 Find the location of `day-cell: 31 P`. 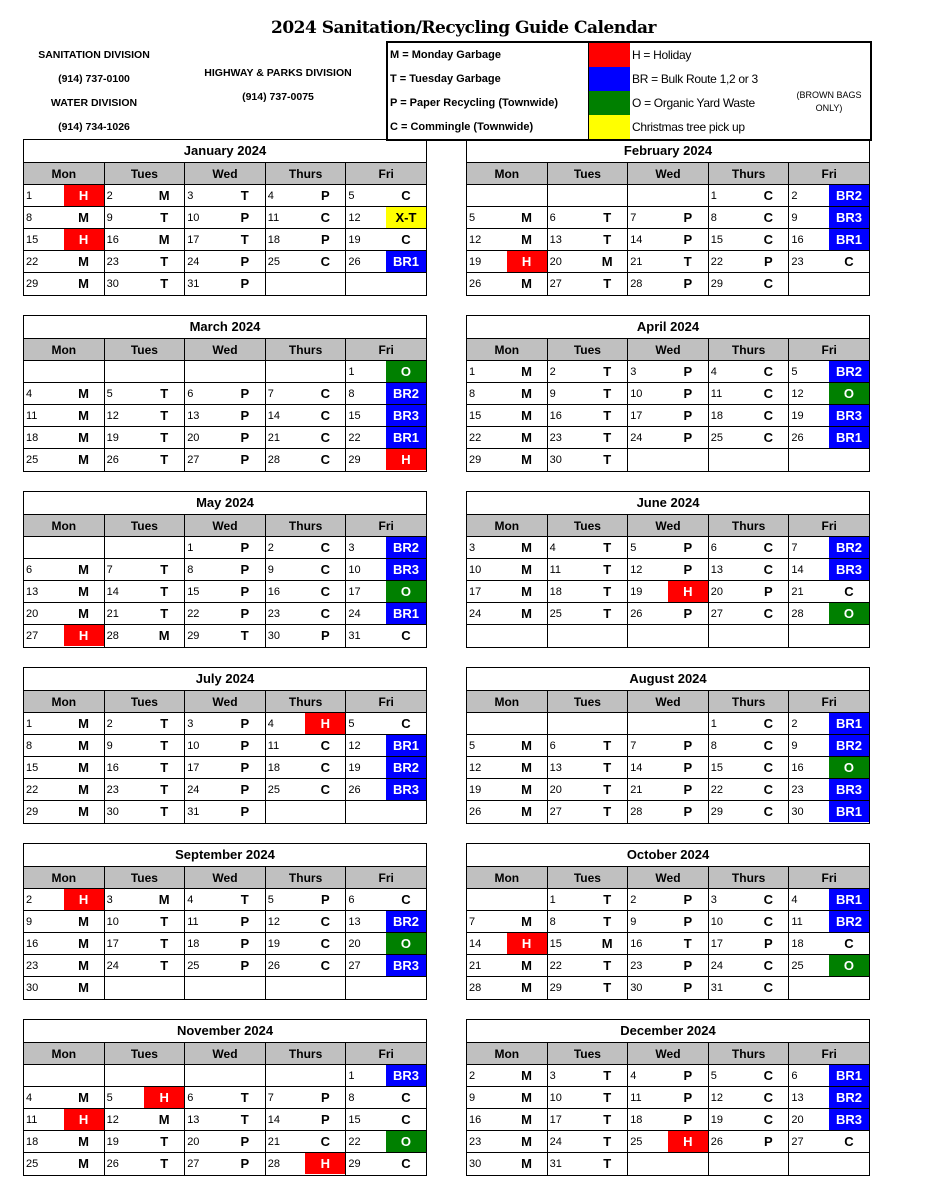

day-cell: 31 P is located at coordinates (225, 812).